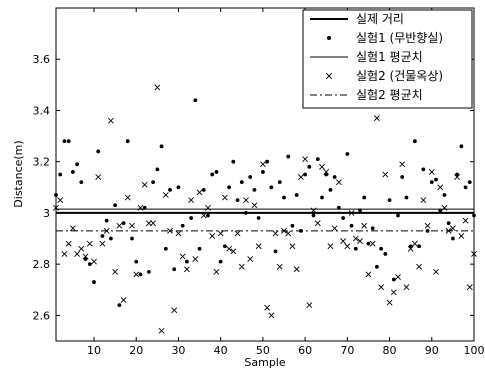 Image resolution: width=485 pixels, height=377 pixels. I want to click on legend-box, so click(387, 59).